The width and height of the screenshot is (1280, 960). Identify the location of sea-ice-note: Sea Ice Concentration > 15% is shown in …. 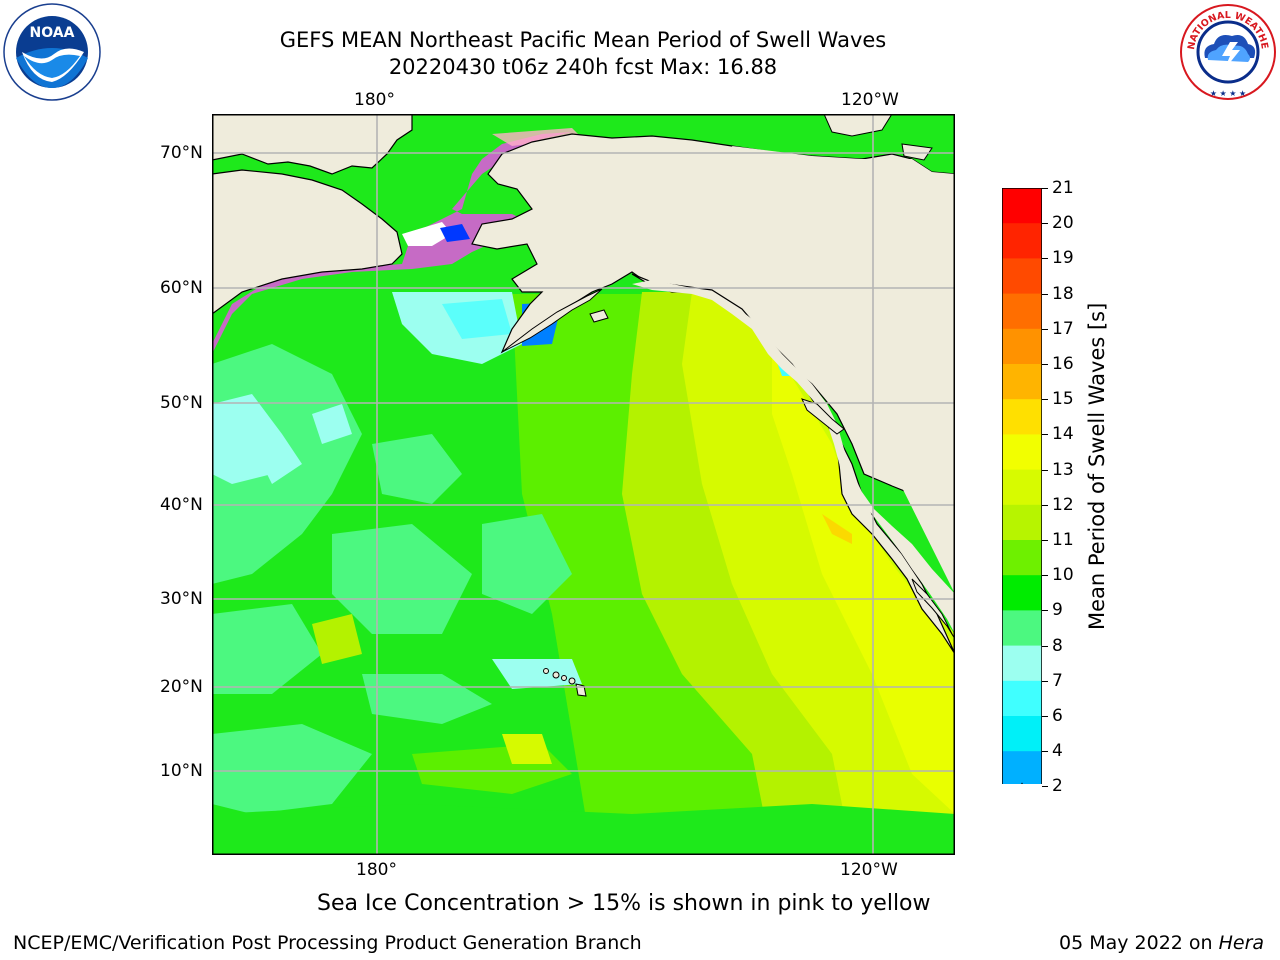
(624, 903).